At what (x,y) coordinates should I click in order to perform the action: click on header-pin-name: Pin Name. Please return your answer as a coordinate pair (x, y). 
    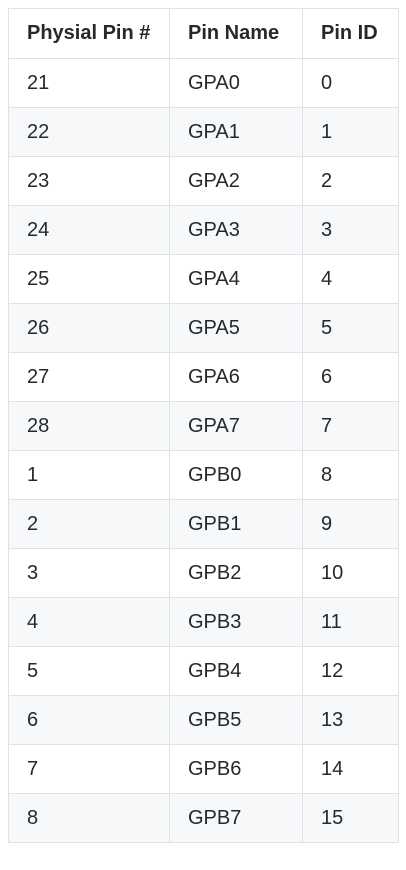
    Looking at the image, I should click on (236, 33).